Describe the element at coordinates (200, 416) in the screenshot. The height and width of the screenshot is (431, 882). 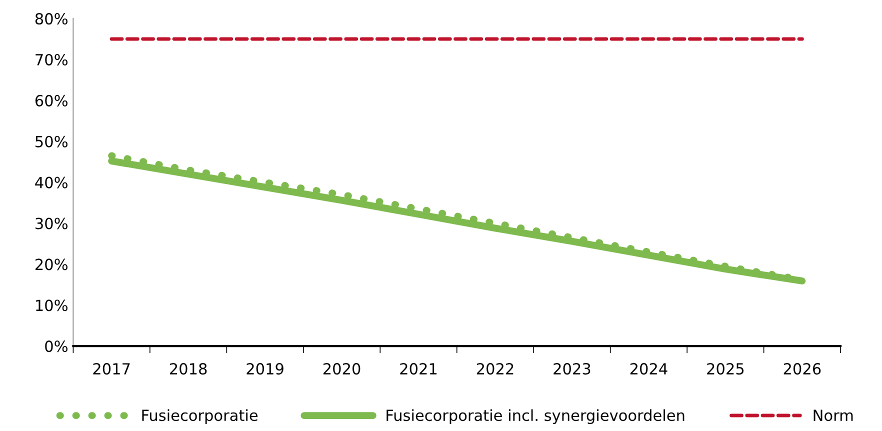
I see `legend-label: Fusiecorporatie` at that location.